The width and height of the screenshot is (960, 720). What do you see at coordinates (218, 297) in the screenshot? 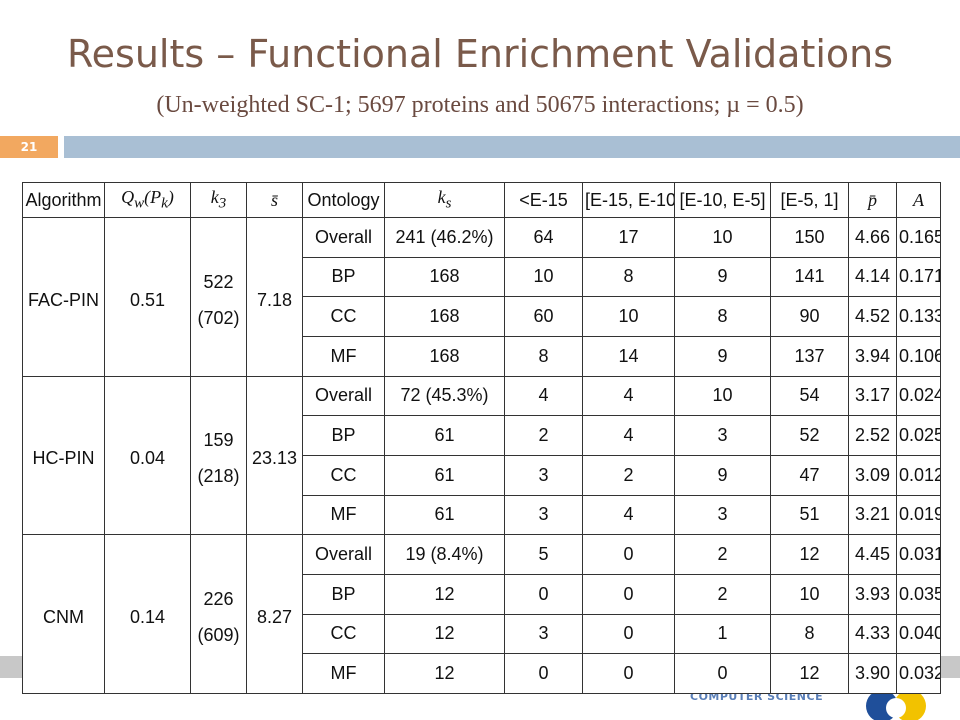
I see `cell-k3: 522 (702)` at bounding box center [218, 297].